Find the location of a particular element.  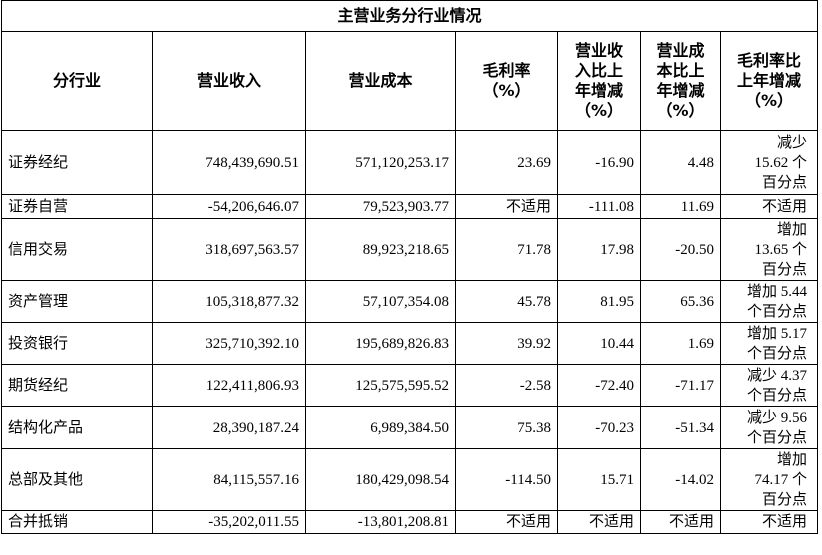

cell: -2.58 is located at coordinates (506, 385).